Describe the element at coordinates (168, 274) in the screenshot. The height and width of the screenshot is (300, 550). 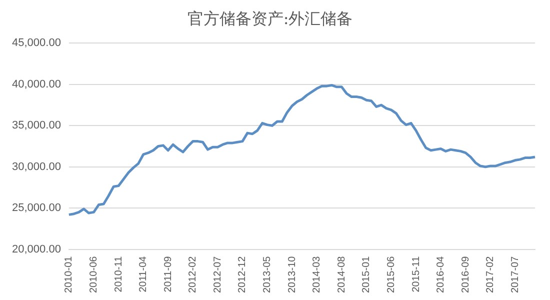
I see `x-tick-label: 2011-09` at that location.